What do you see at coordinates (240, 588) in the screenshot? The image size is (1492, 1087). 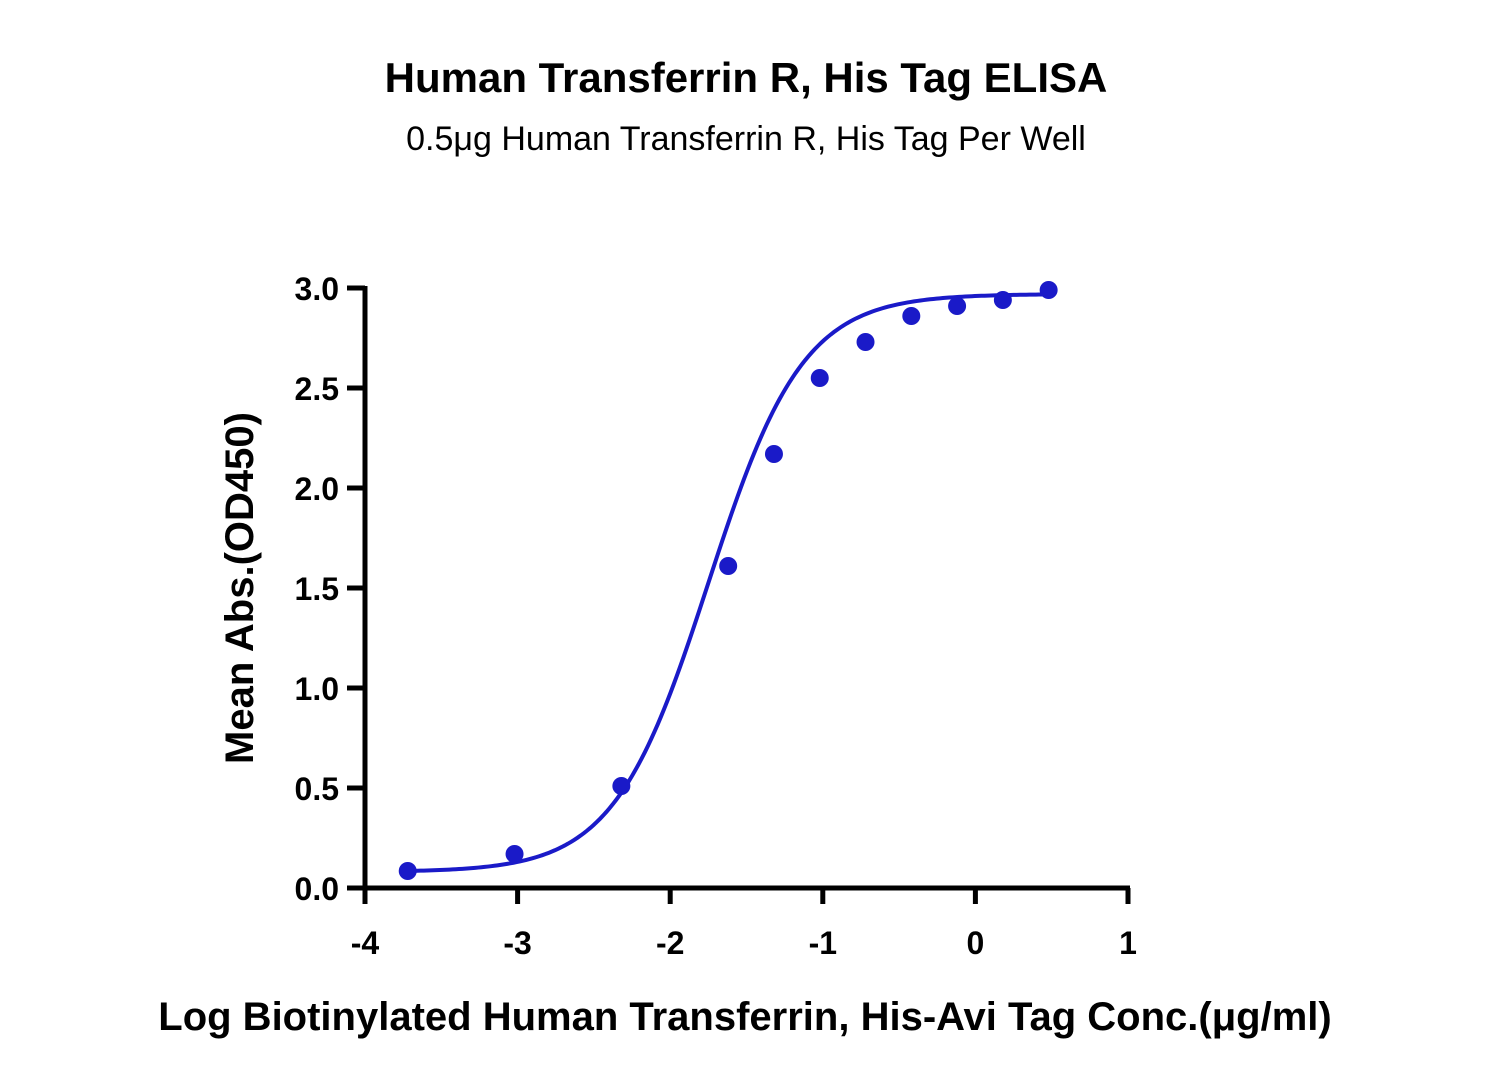 I see `y-axis-label: Mean Abs.(OD450)` at bounding box center [240, 588].